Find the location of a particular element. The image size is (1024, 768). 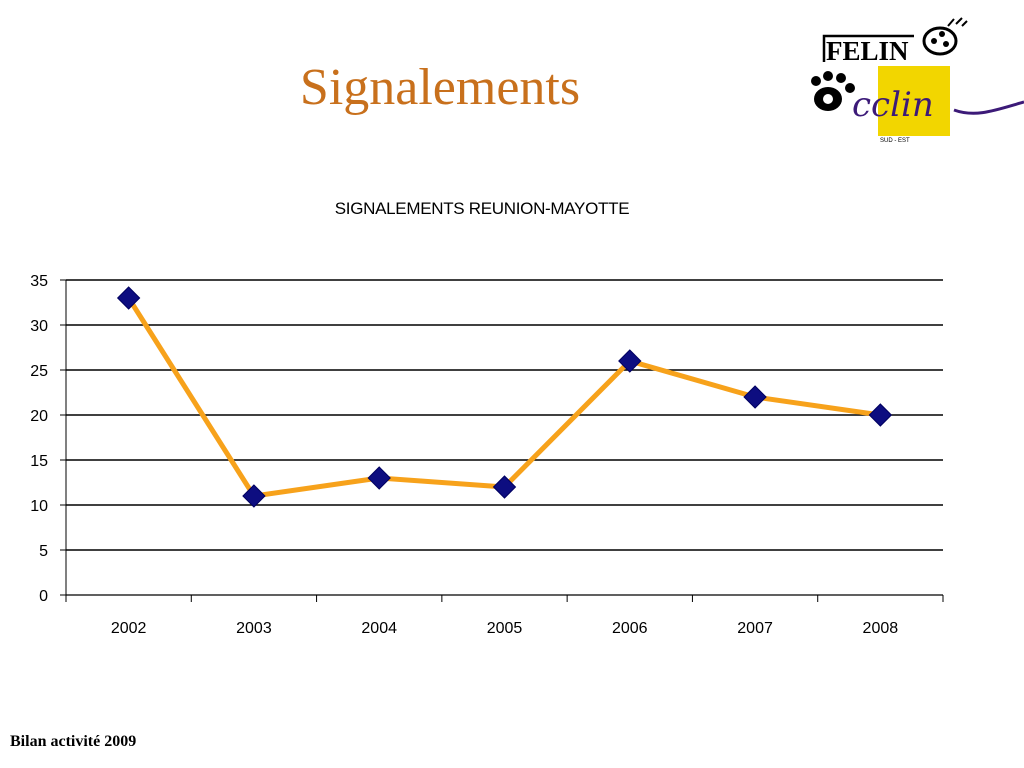

logo-text-felin: FELIN is located at coordinates (867, 51).